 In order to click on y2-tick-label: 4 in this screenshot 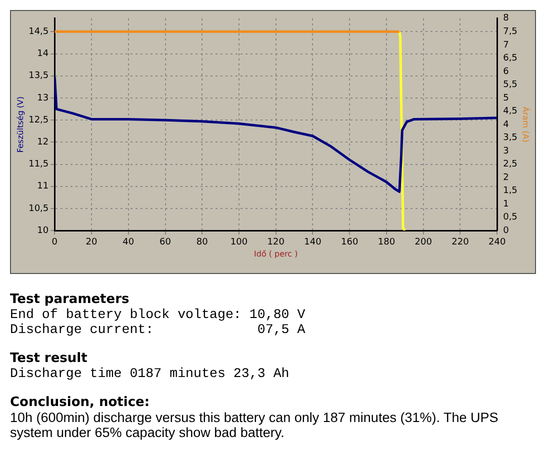, I will do `click(506, 125)`.